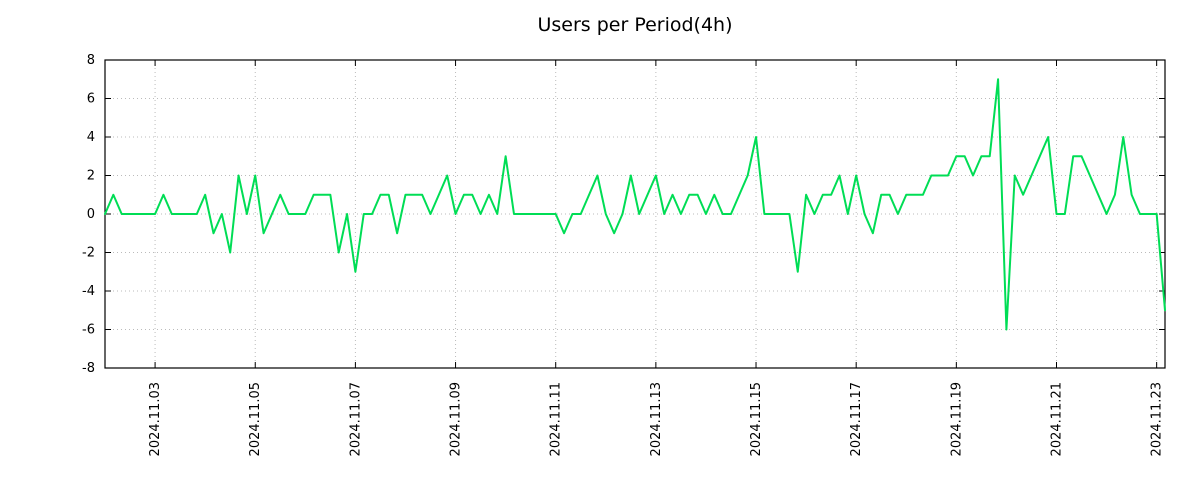 This screenshot has width=1200, height=500. I want to click on y-tick-label: 8, so click(91, 60).